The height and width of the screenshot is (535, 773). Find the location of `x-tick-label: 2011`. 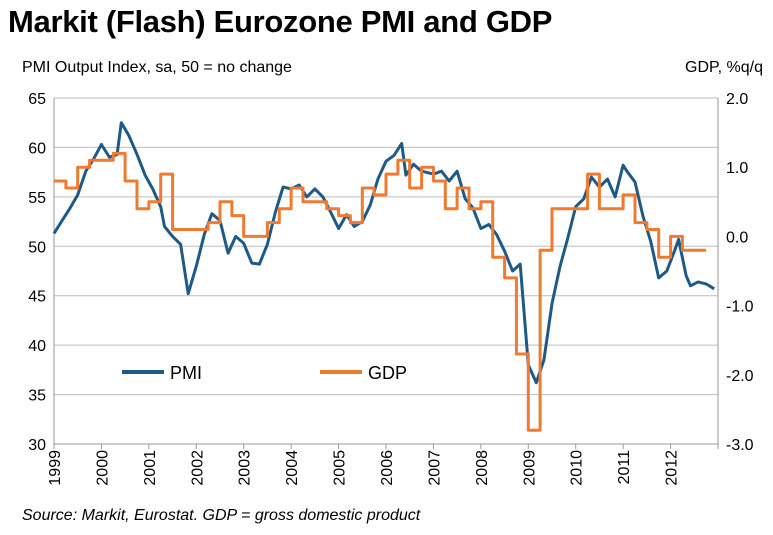

x-tick-label: 2011 is located at coordinates (624, 467).